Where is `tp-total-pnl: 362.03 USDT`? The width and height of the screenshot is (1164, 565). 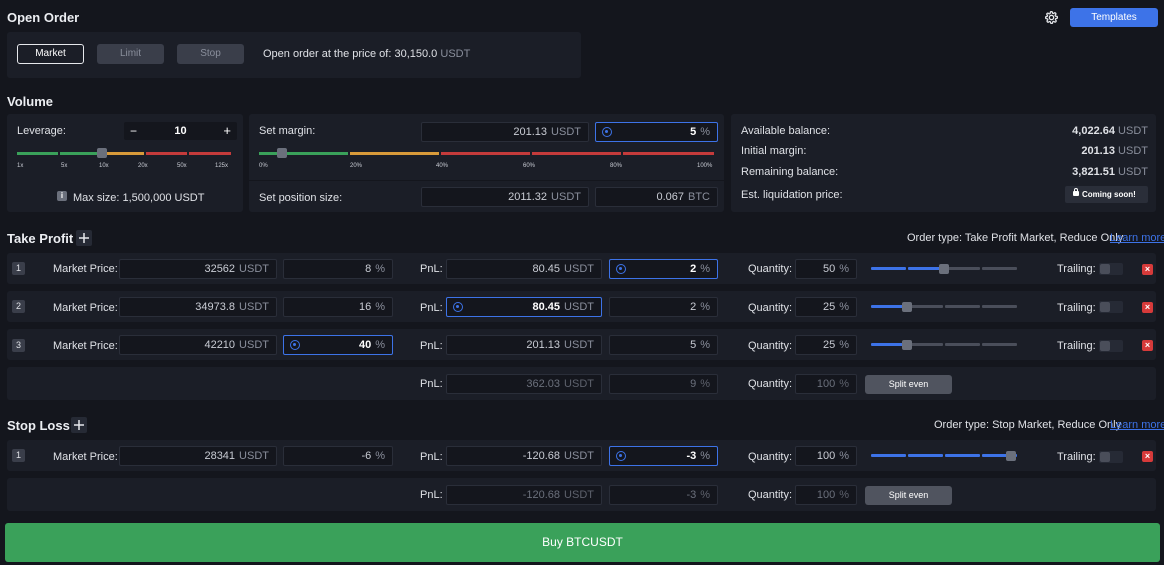
tp-total-pnl: 362.03 USDT is located at coordinates (524, 384).